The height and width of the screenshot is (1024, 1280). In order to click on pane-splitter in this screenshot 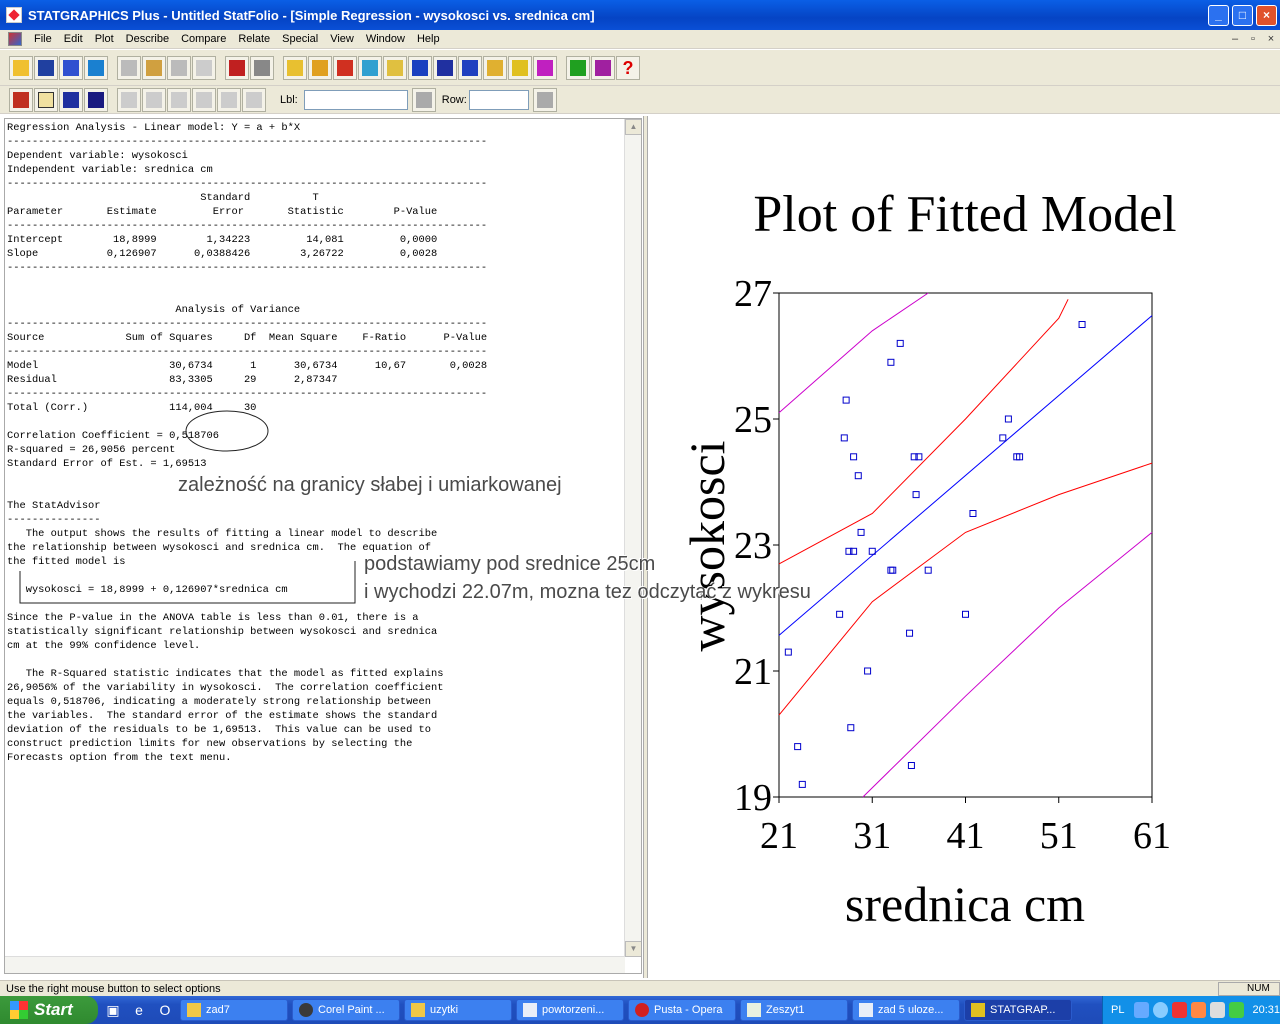, I will do `click(645, 547)`.